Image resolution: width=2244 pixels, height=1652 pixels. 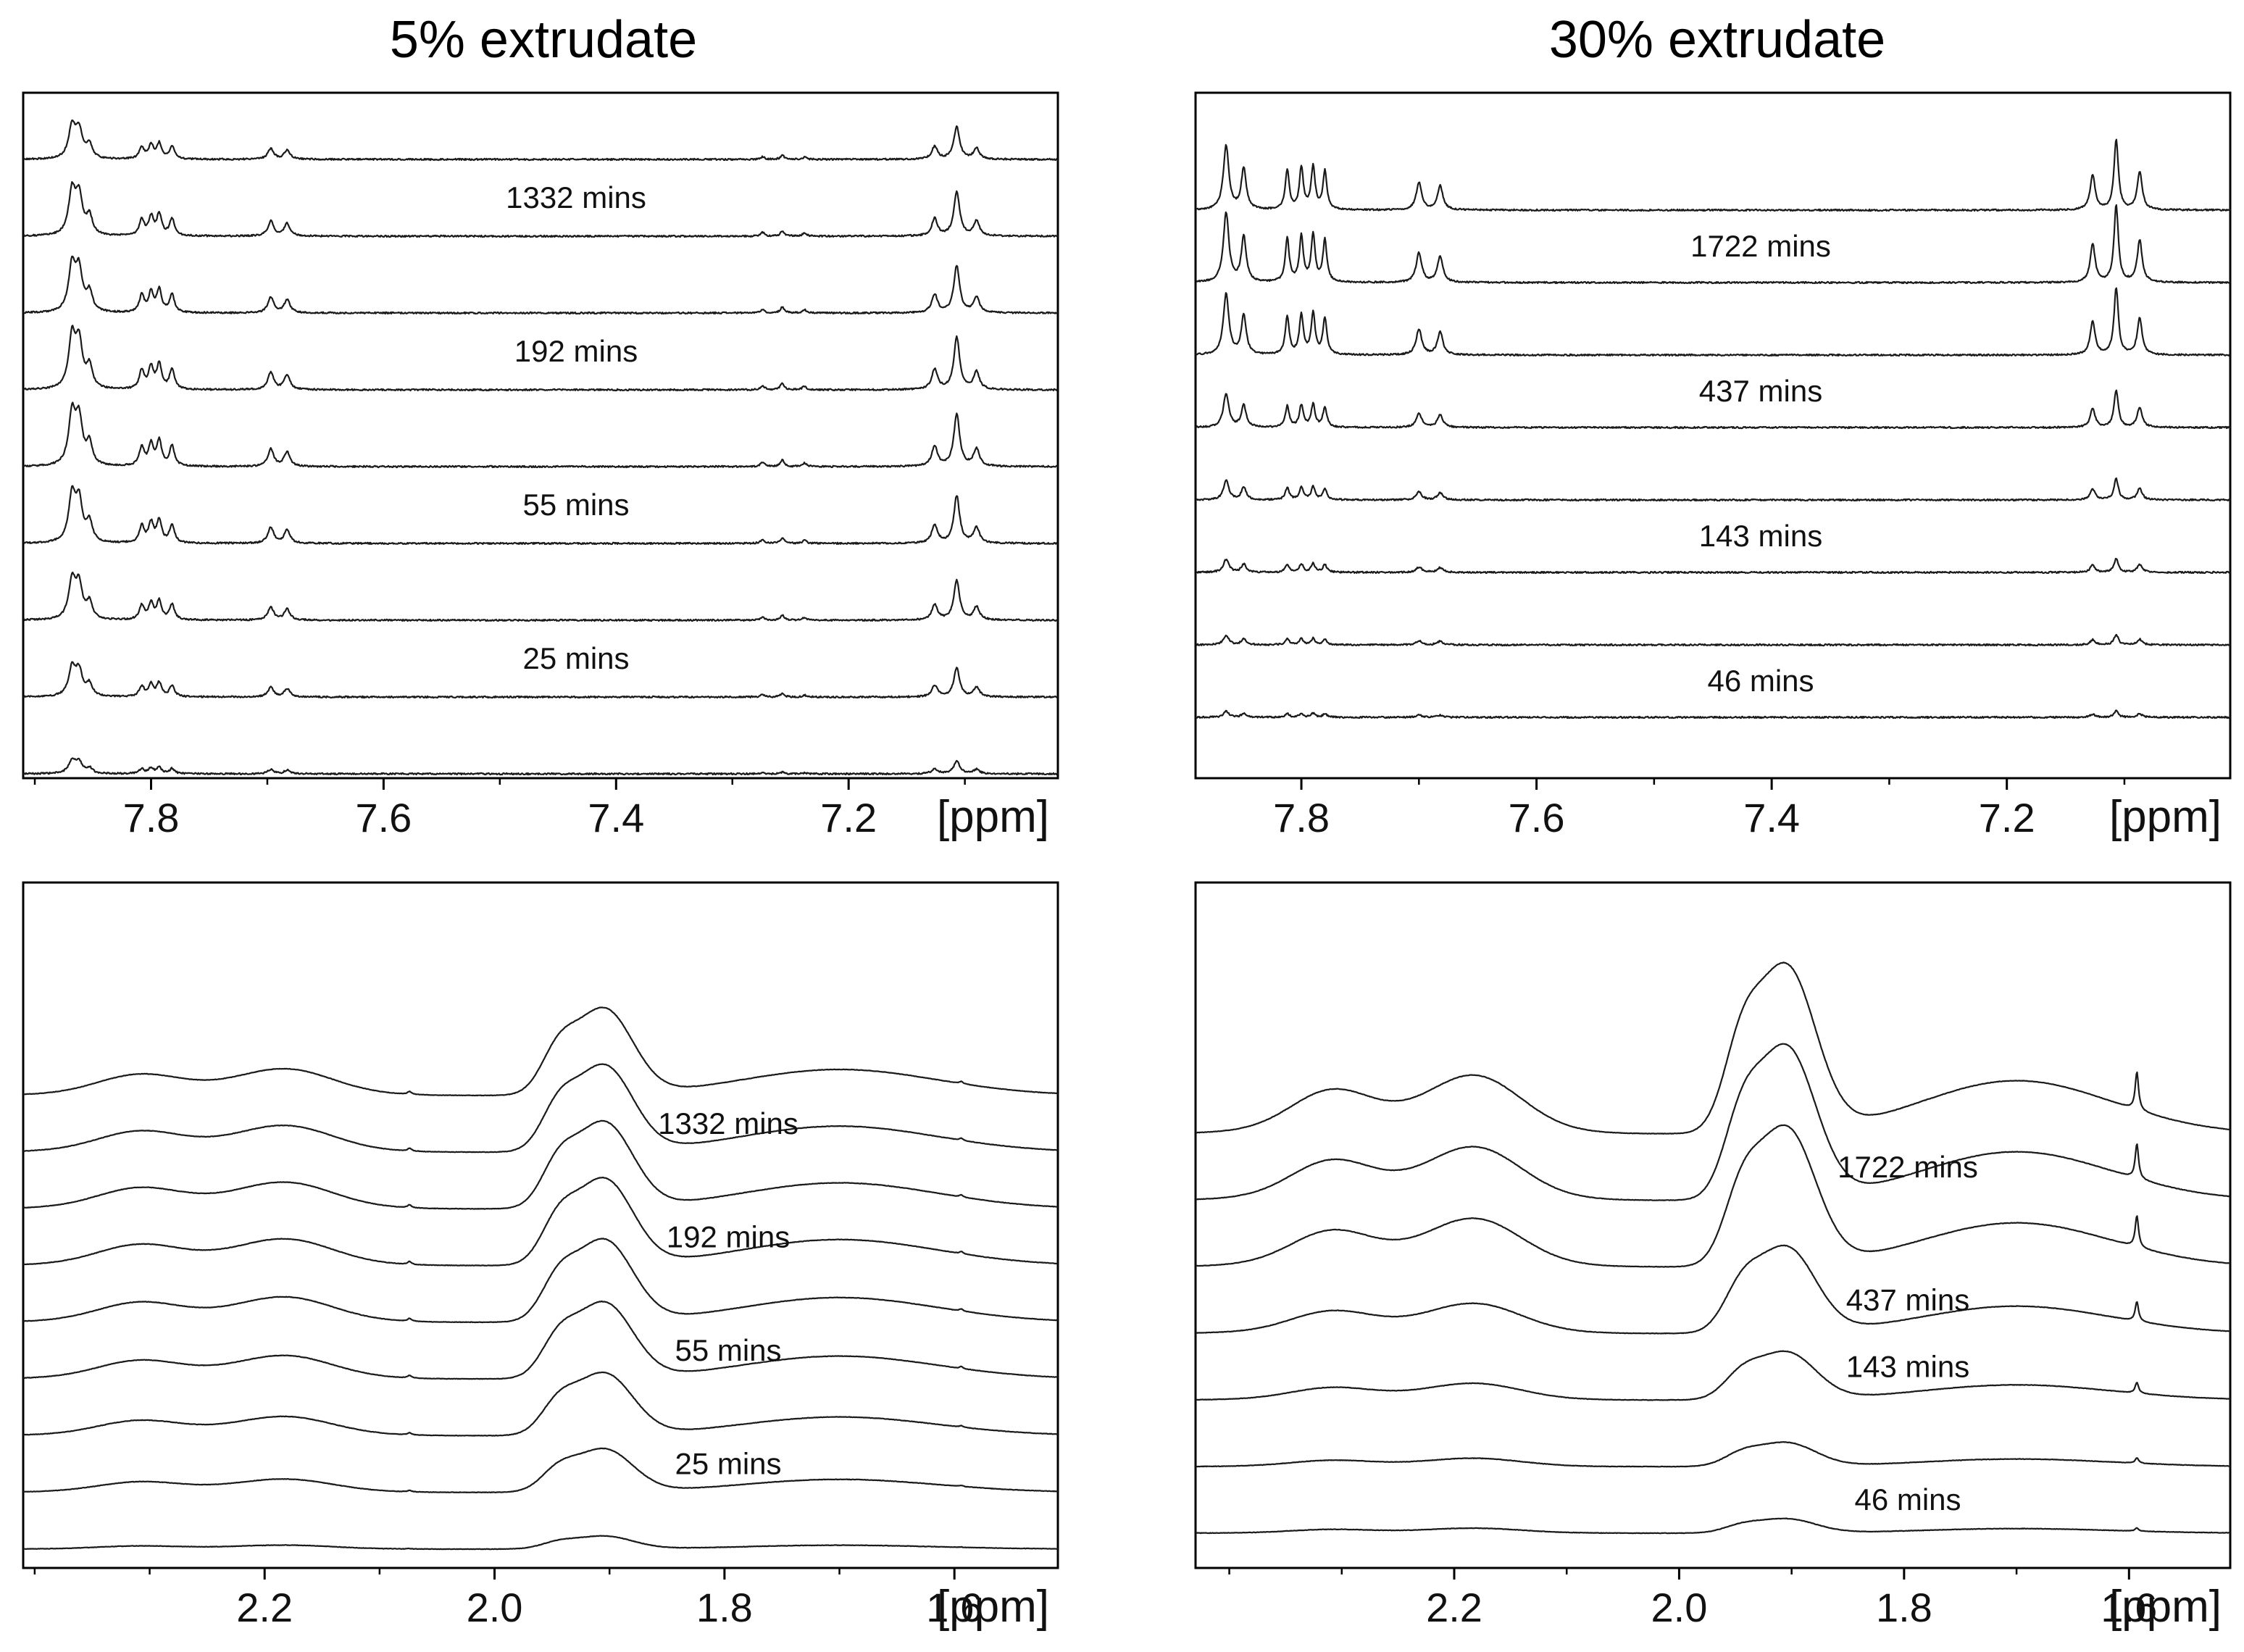 I want to click on right-column-title: 30% extrudate, so click(x=1717, y=40).